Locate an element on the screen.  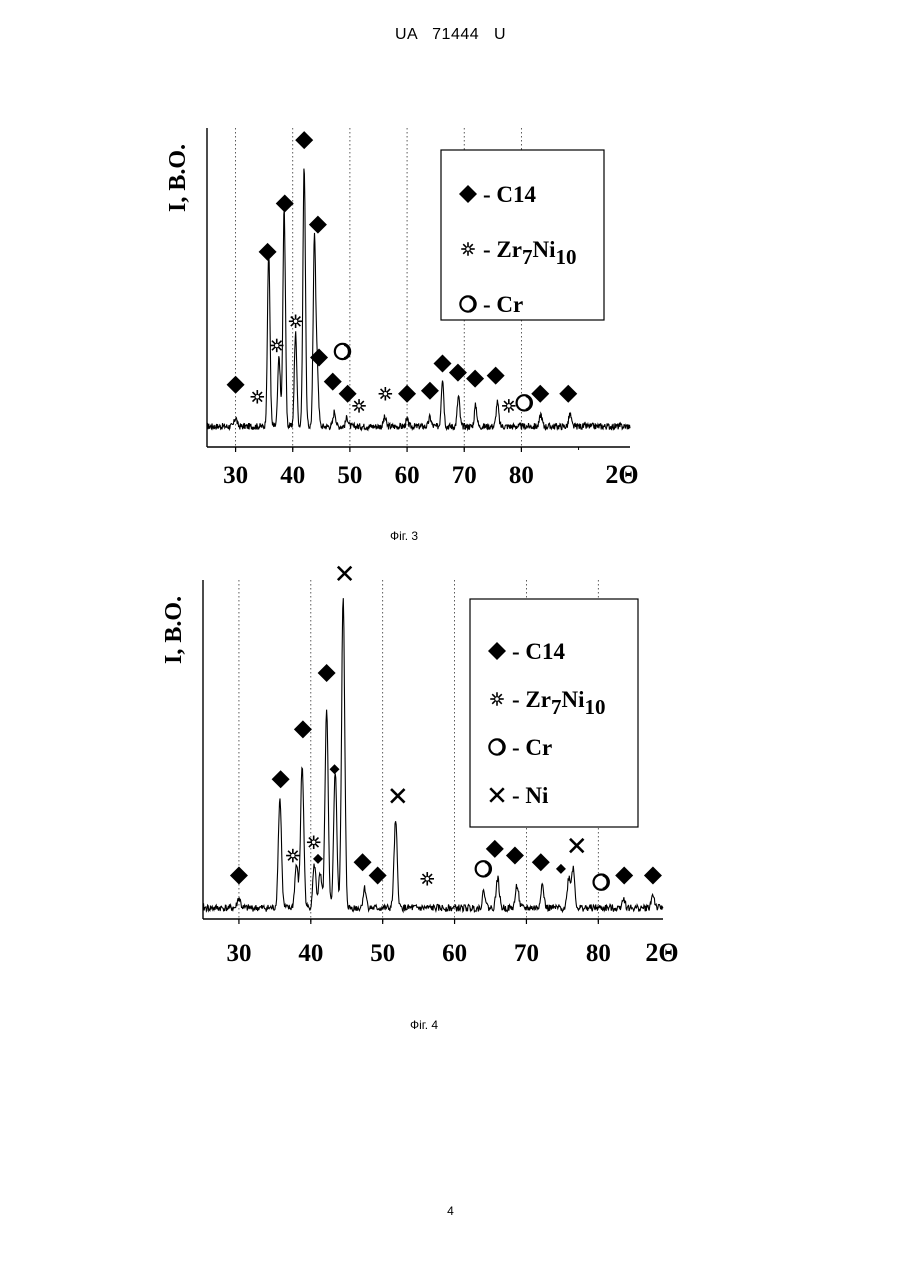
x-tick-label: 80 is located at coordinates (598, 953).